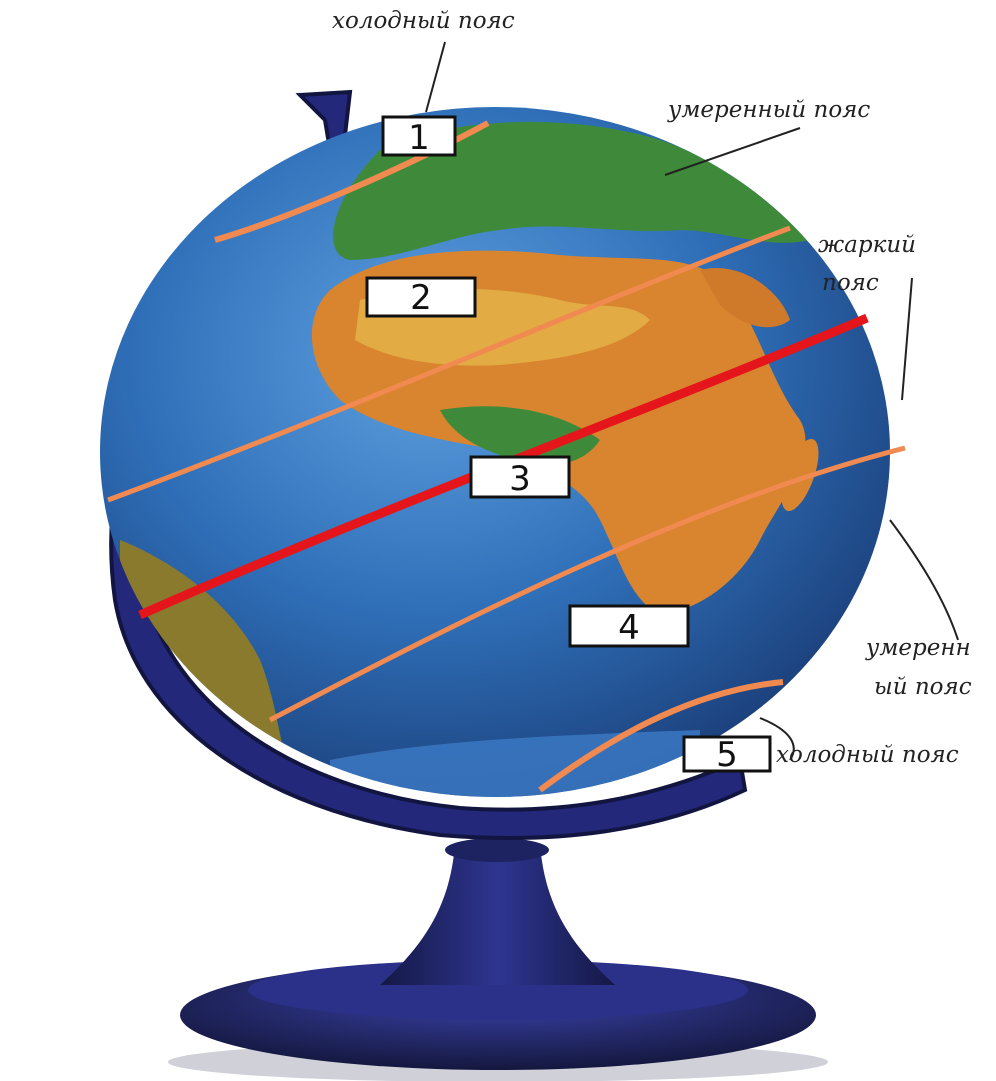  I want to click on stand-stem, so click(497, 915).